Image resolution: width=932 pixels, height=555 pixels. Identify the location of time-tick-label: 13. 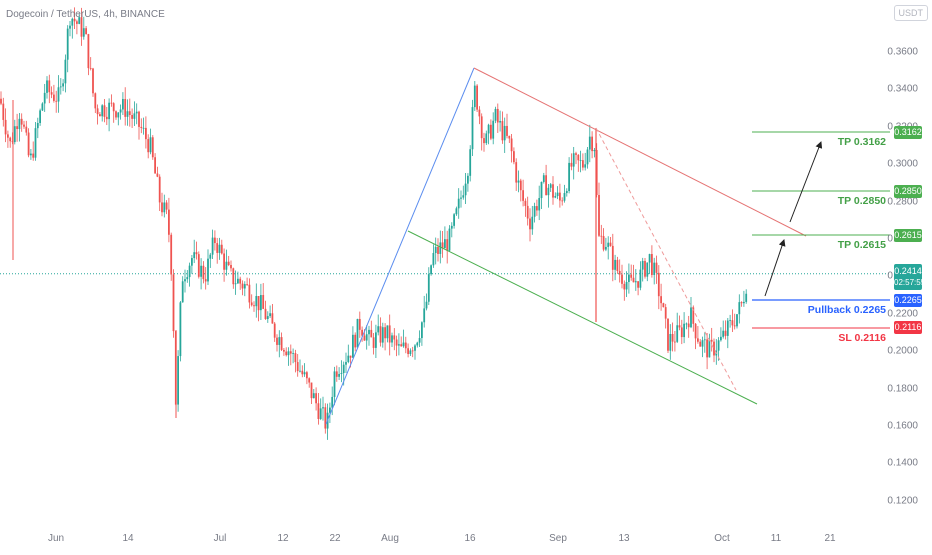
(624, 538).